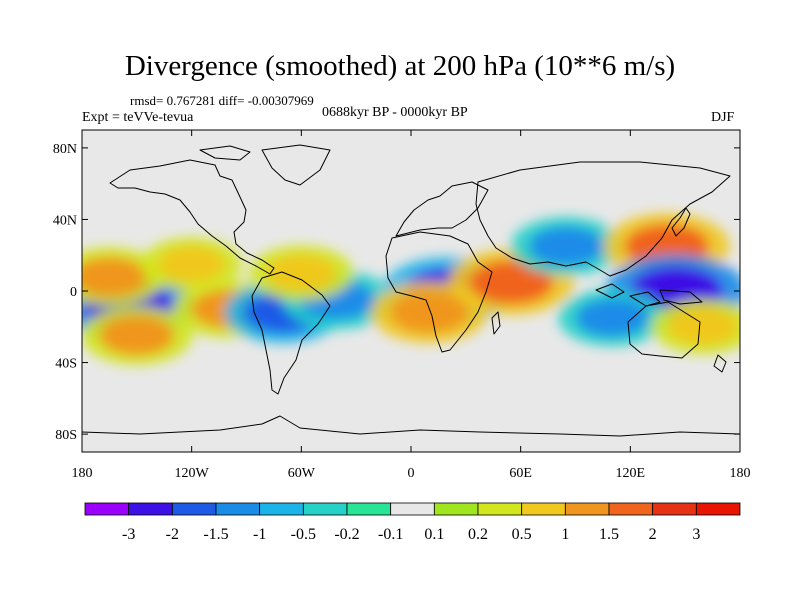  I want to click on experiment-label: Expt = teVVe-tevua, so click(138, 117).